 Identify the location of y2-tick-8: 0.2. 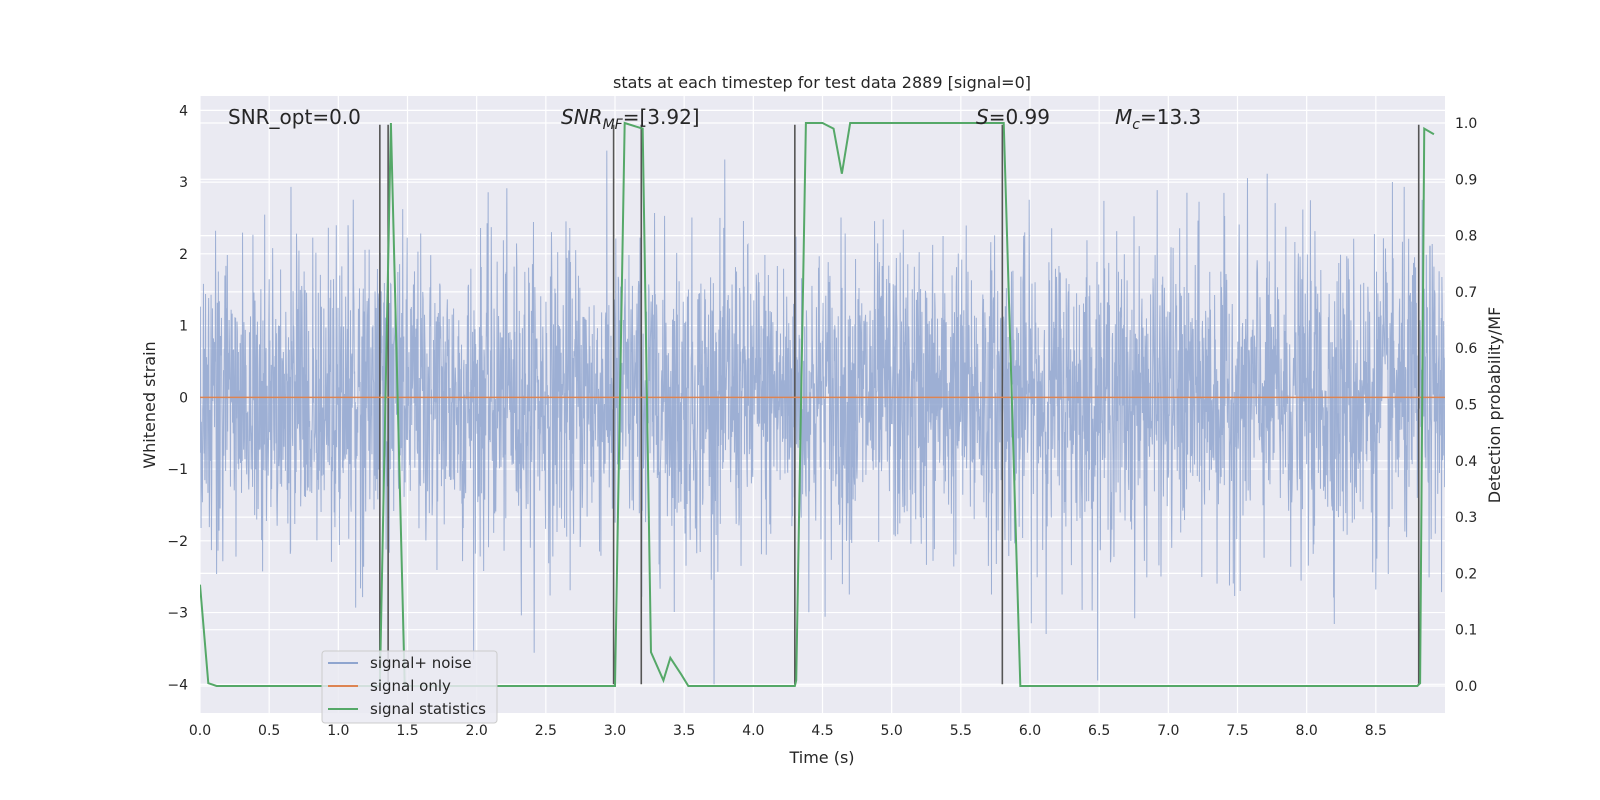
(1466, 574).